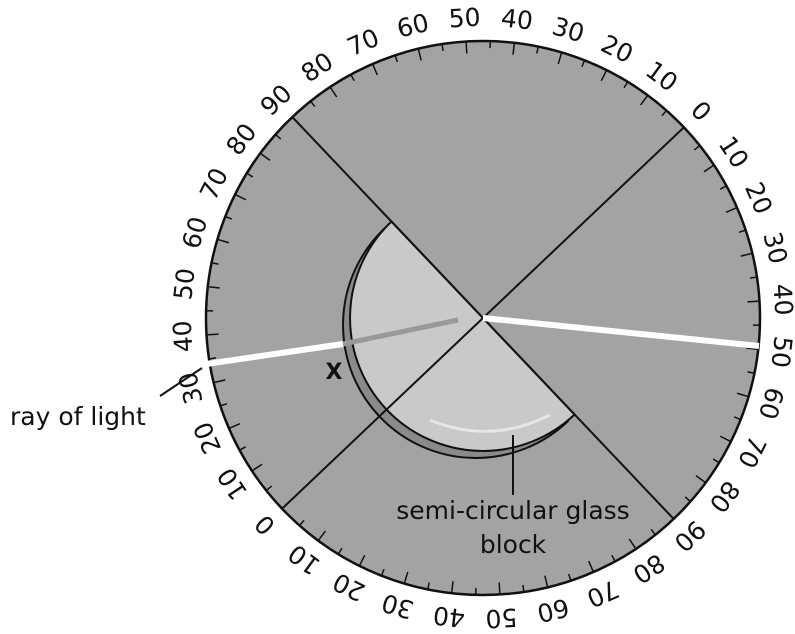 This screenshot has width=795, height=634. Describe the element at coordinates (513, 544) in the screenshot. I see `block-label: block` at that location.